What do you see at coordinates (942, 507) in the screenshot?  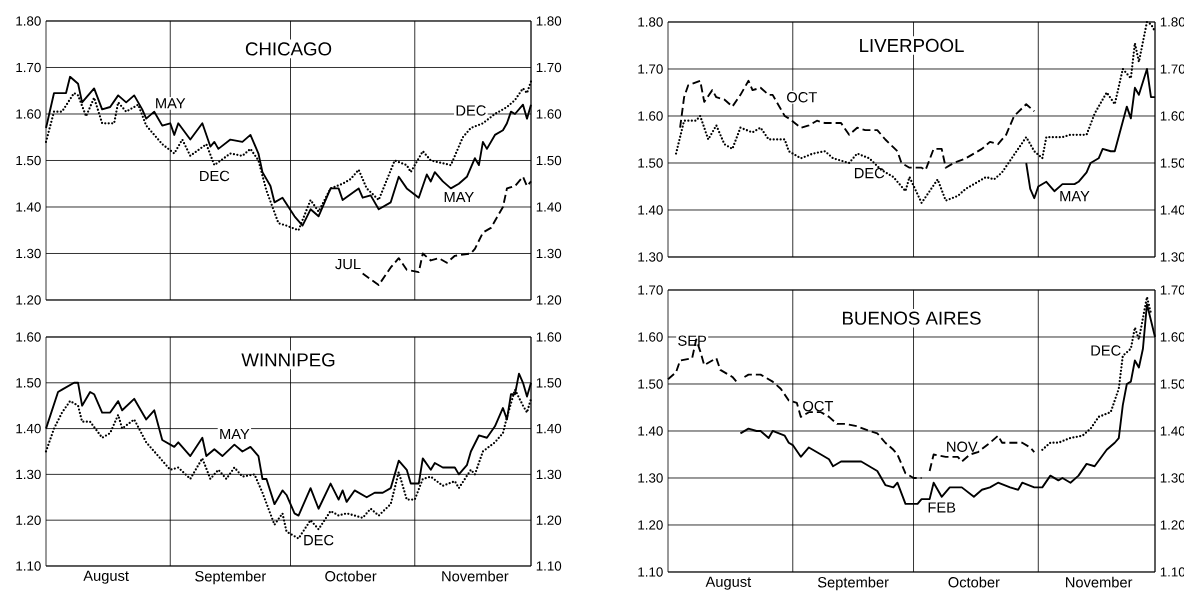 I see `series-label: FEB` at bounding box center [942, 507].